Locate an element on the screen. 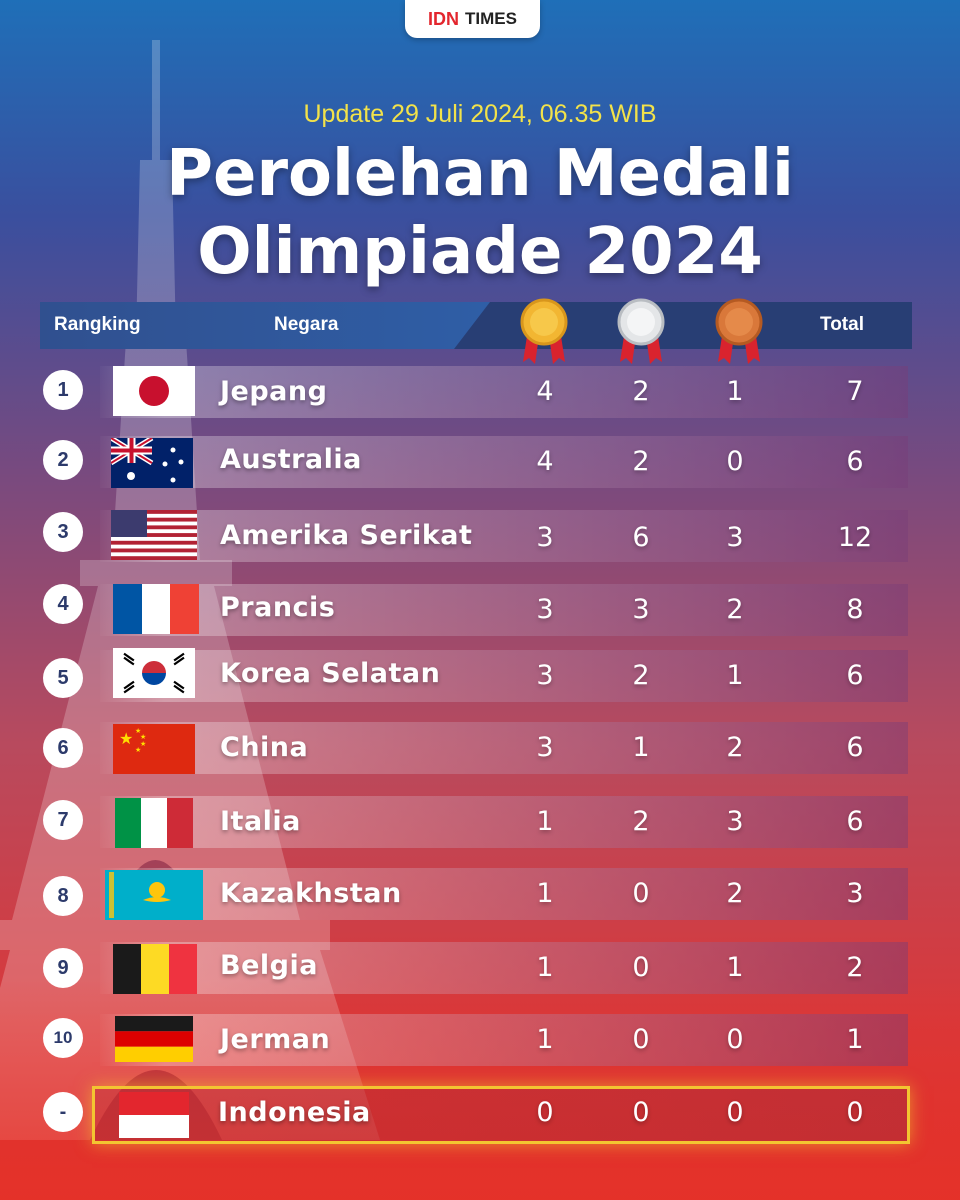 The height and width of the screenshot is (1200, 960). rank-badge: 3 is located at coordinates (63, 532).